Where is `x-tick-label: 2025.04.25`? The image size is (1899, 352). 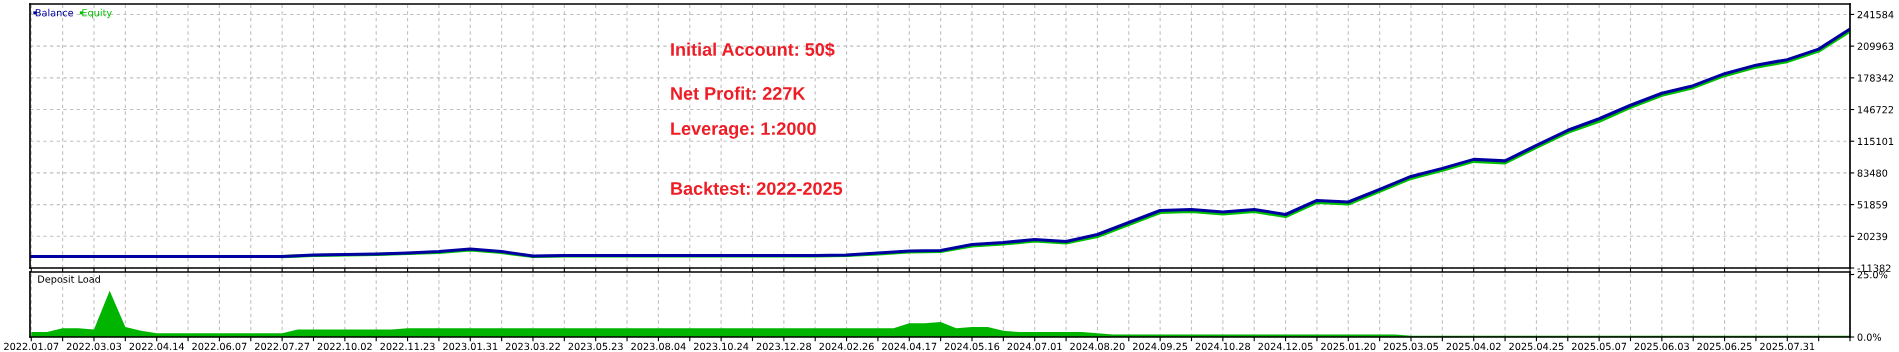
x-tick-label: 2025.04.25 is located at coordinates (1536, 346).